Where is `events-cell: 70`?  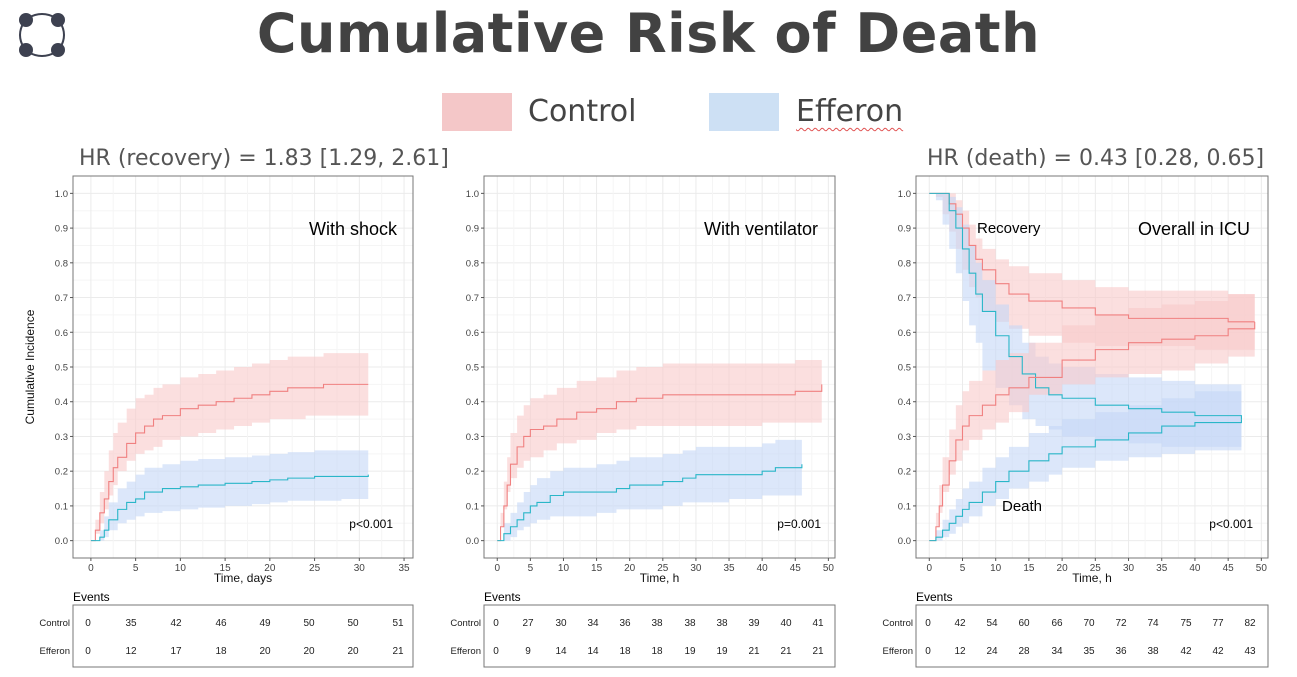
events-cell: 70 is located at coordinates (1089, 623).